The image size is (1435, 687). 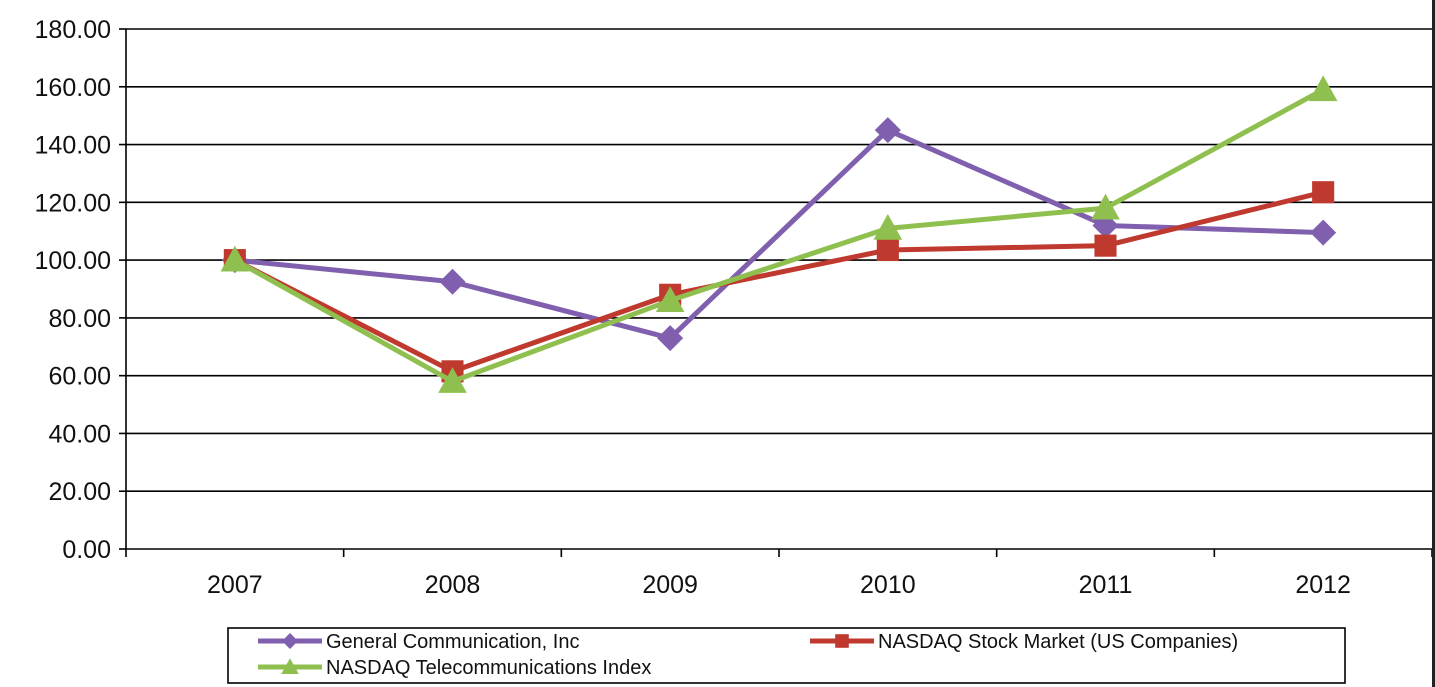 What do you see at coordinates (86, 550) in the screenshot?
I see `y-tick-label: 0.00` at bounding box center [86, 550].